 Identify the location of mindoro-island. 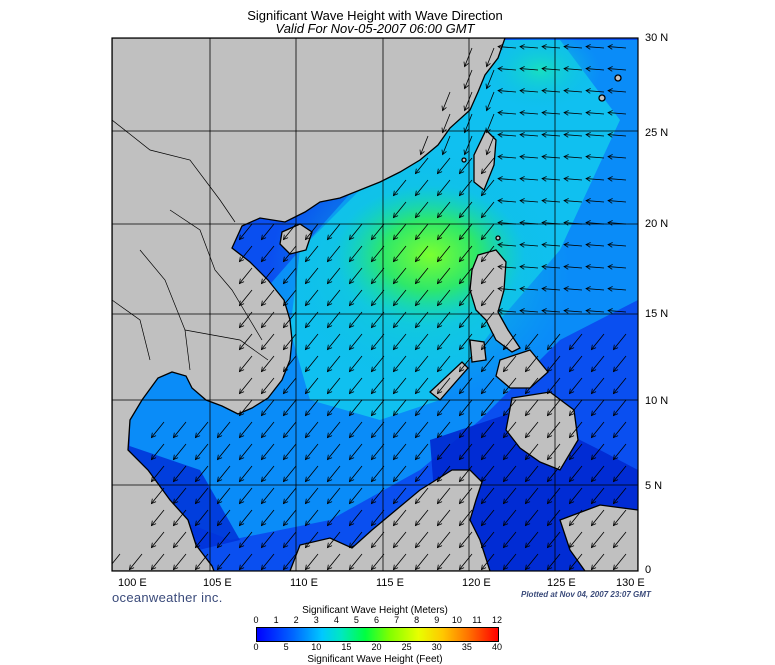
(478, 351).